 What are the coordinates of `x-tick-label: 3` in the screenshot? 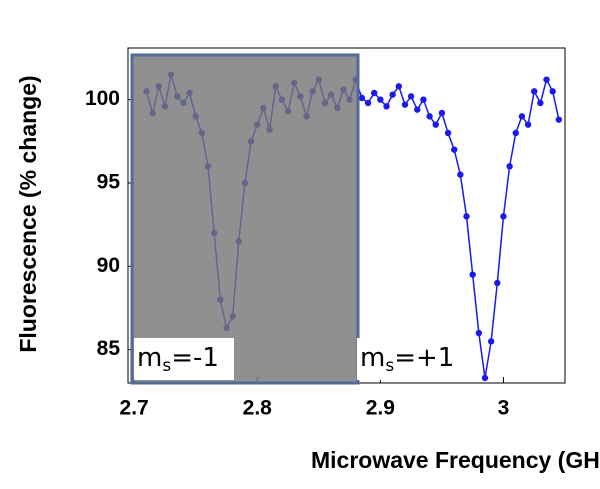 It's located at (504, 408).